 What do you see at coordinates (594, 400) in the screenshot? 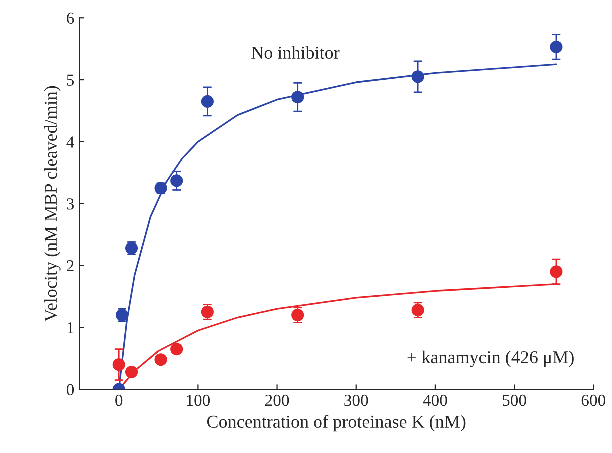
I see `x-tick-label: 600` at bounding box center [594, 400].